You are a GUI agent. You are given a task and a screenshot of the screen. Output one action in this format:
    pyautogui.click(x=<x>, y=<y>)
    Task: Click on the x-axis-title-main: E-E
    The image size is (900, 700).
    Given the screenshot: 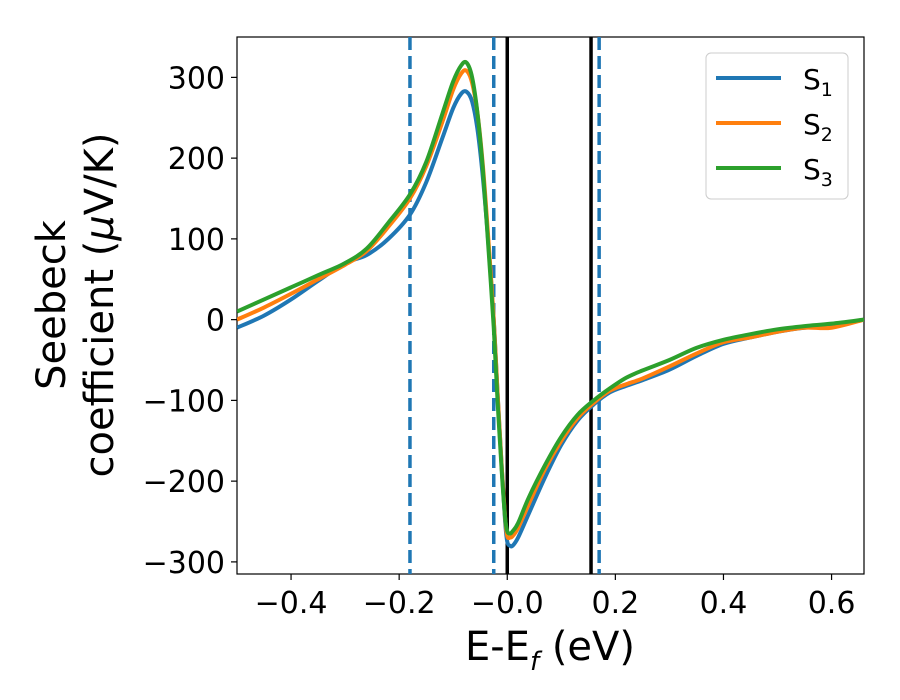 What is the action you would take?
    pyautogui.click(x=497, y=647)
    